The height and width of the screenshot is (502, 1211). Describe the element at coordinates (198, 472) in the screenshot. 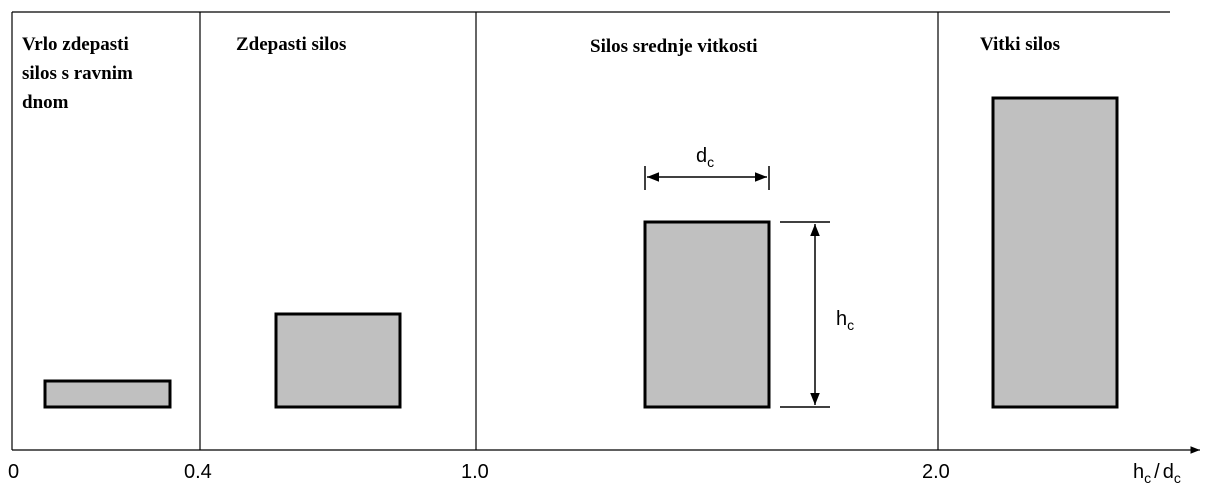

I see `tick-label: 0.4` at that location.